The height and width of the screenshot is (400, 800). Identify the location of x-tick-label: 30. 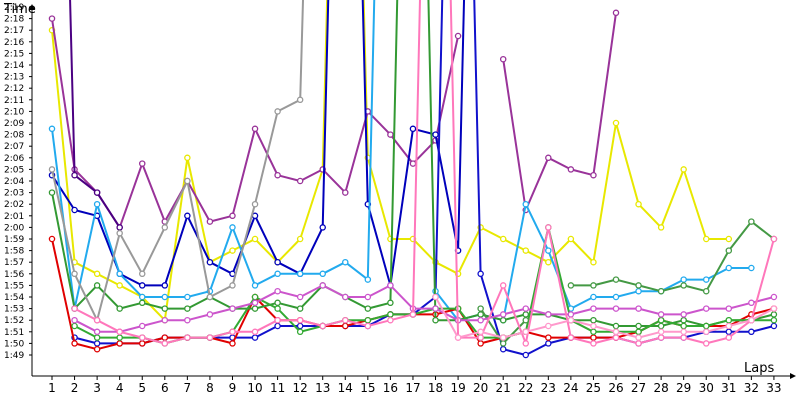
(706, 388).